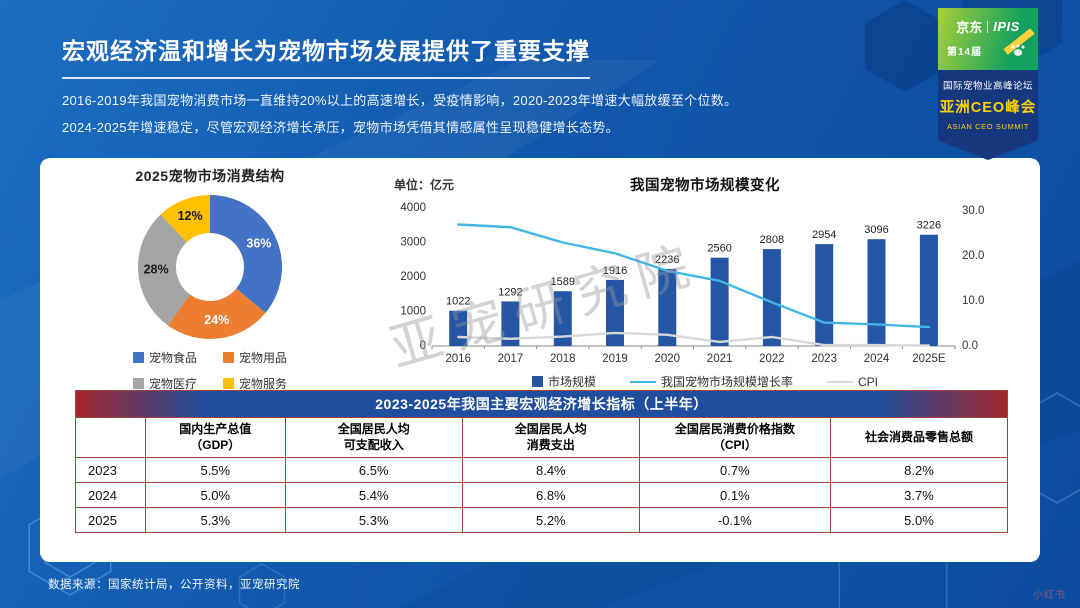 The image size is (1080, 608). I want to click on table-row-2025: 2025 5.3% 5.3% 5.2% -0.1% 5.0%, so click(542, 520).